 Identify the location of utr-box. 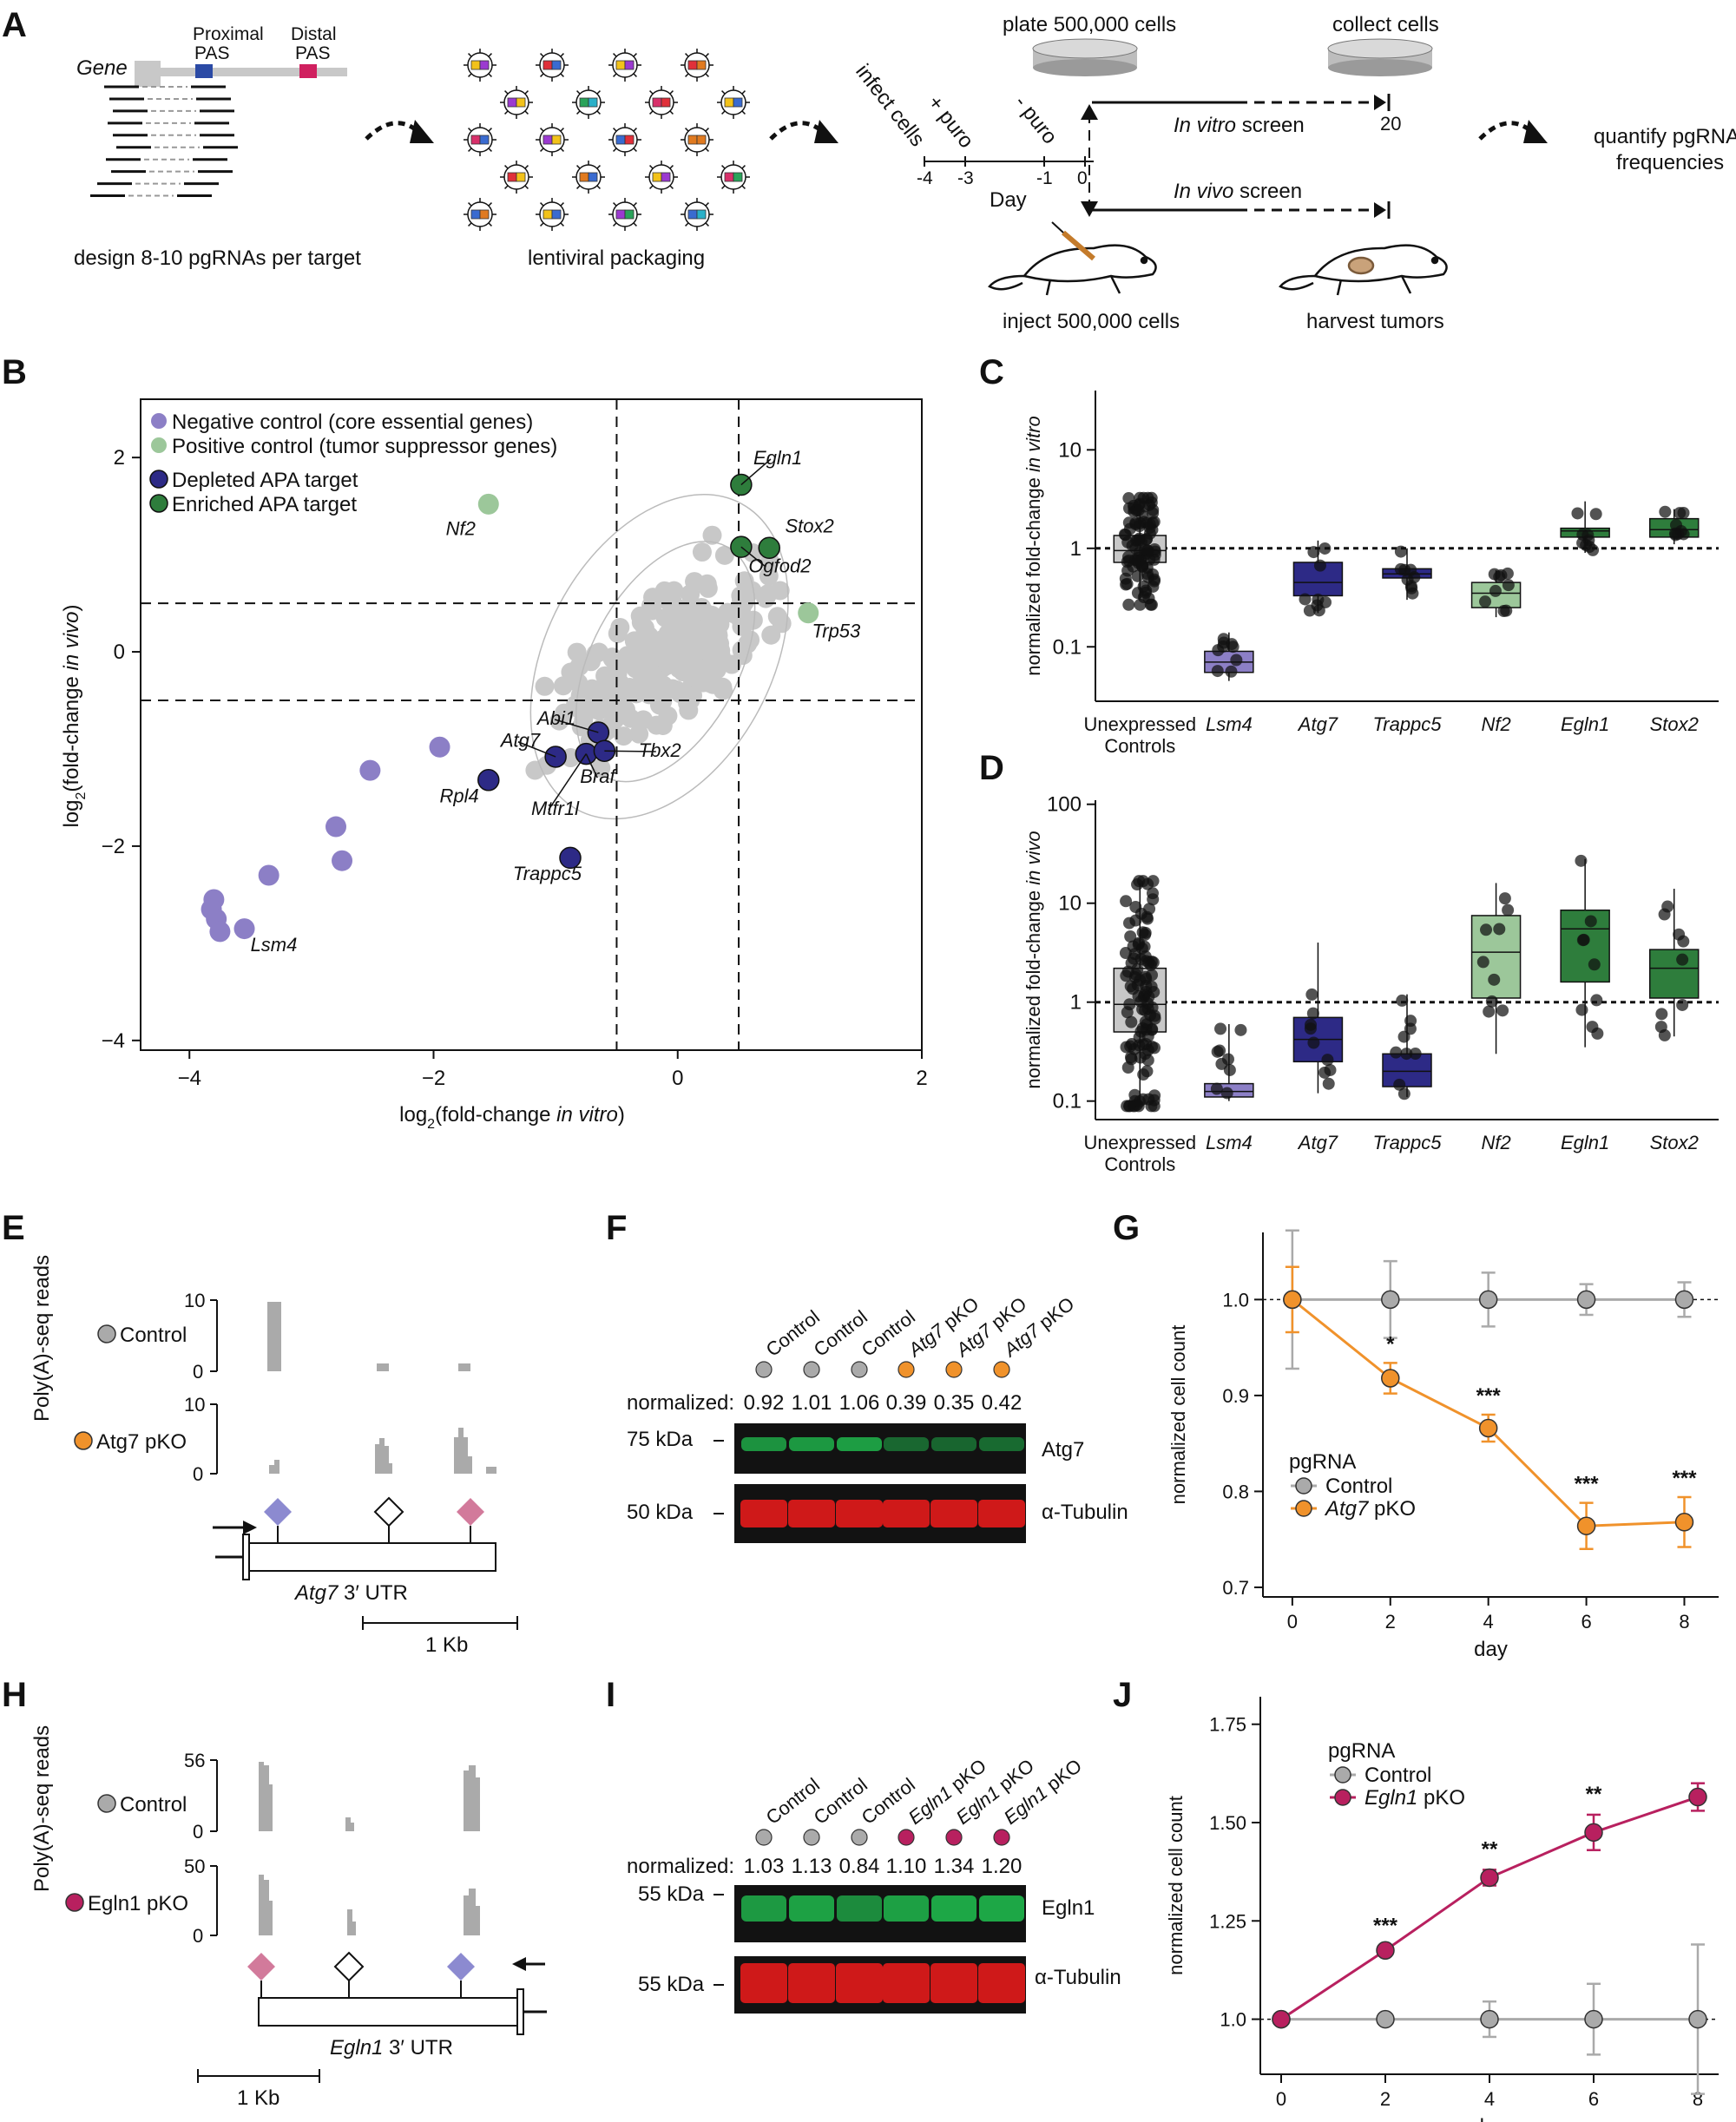
(372, 1557).